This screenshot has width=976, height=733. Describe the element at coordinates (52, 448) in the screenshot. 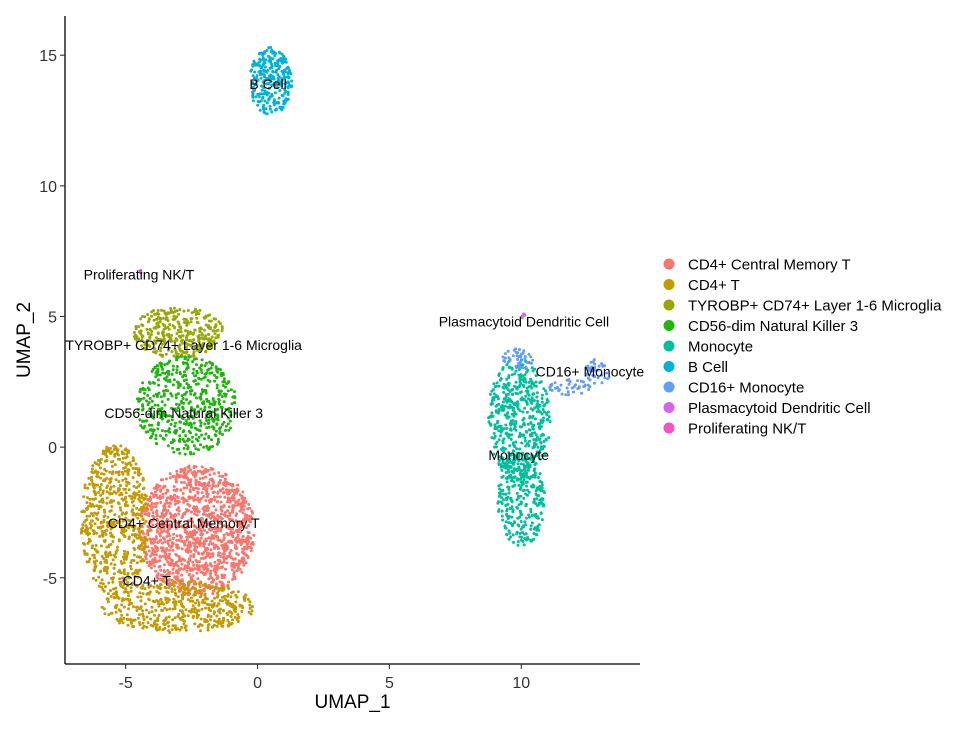

I see `y-tick-label: 0` at that location.